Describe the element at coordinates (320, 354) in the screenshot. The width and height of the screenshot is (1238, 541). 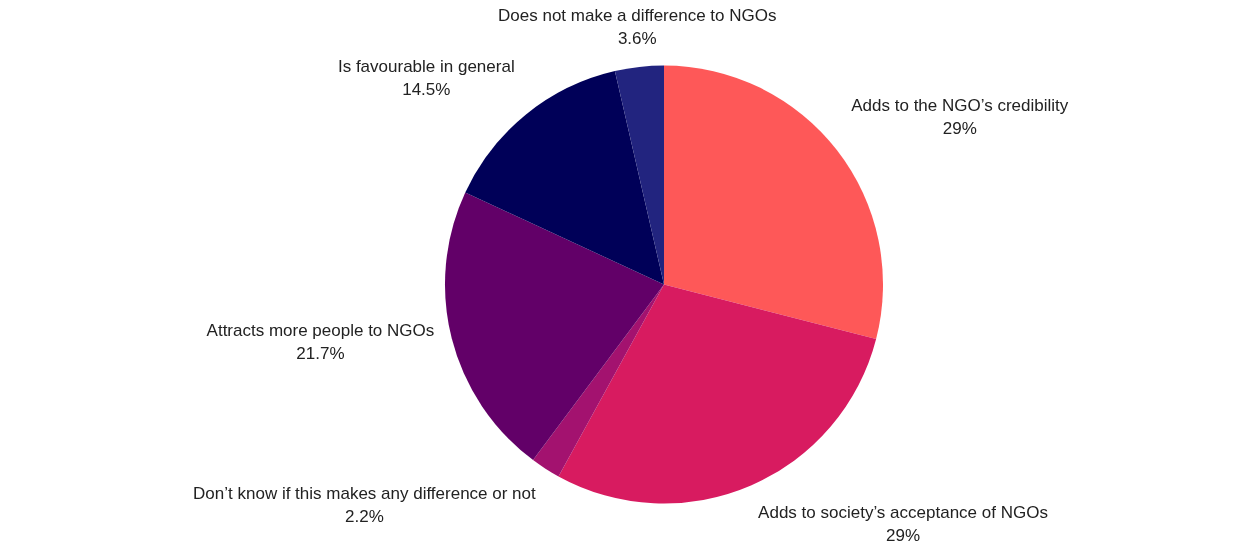
I see `data-label: 21.7%` at that location.